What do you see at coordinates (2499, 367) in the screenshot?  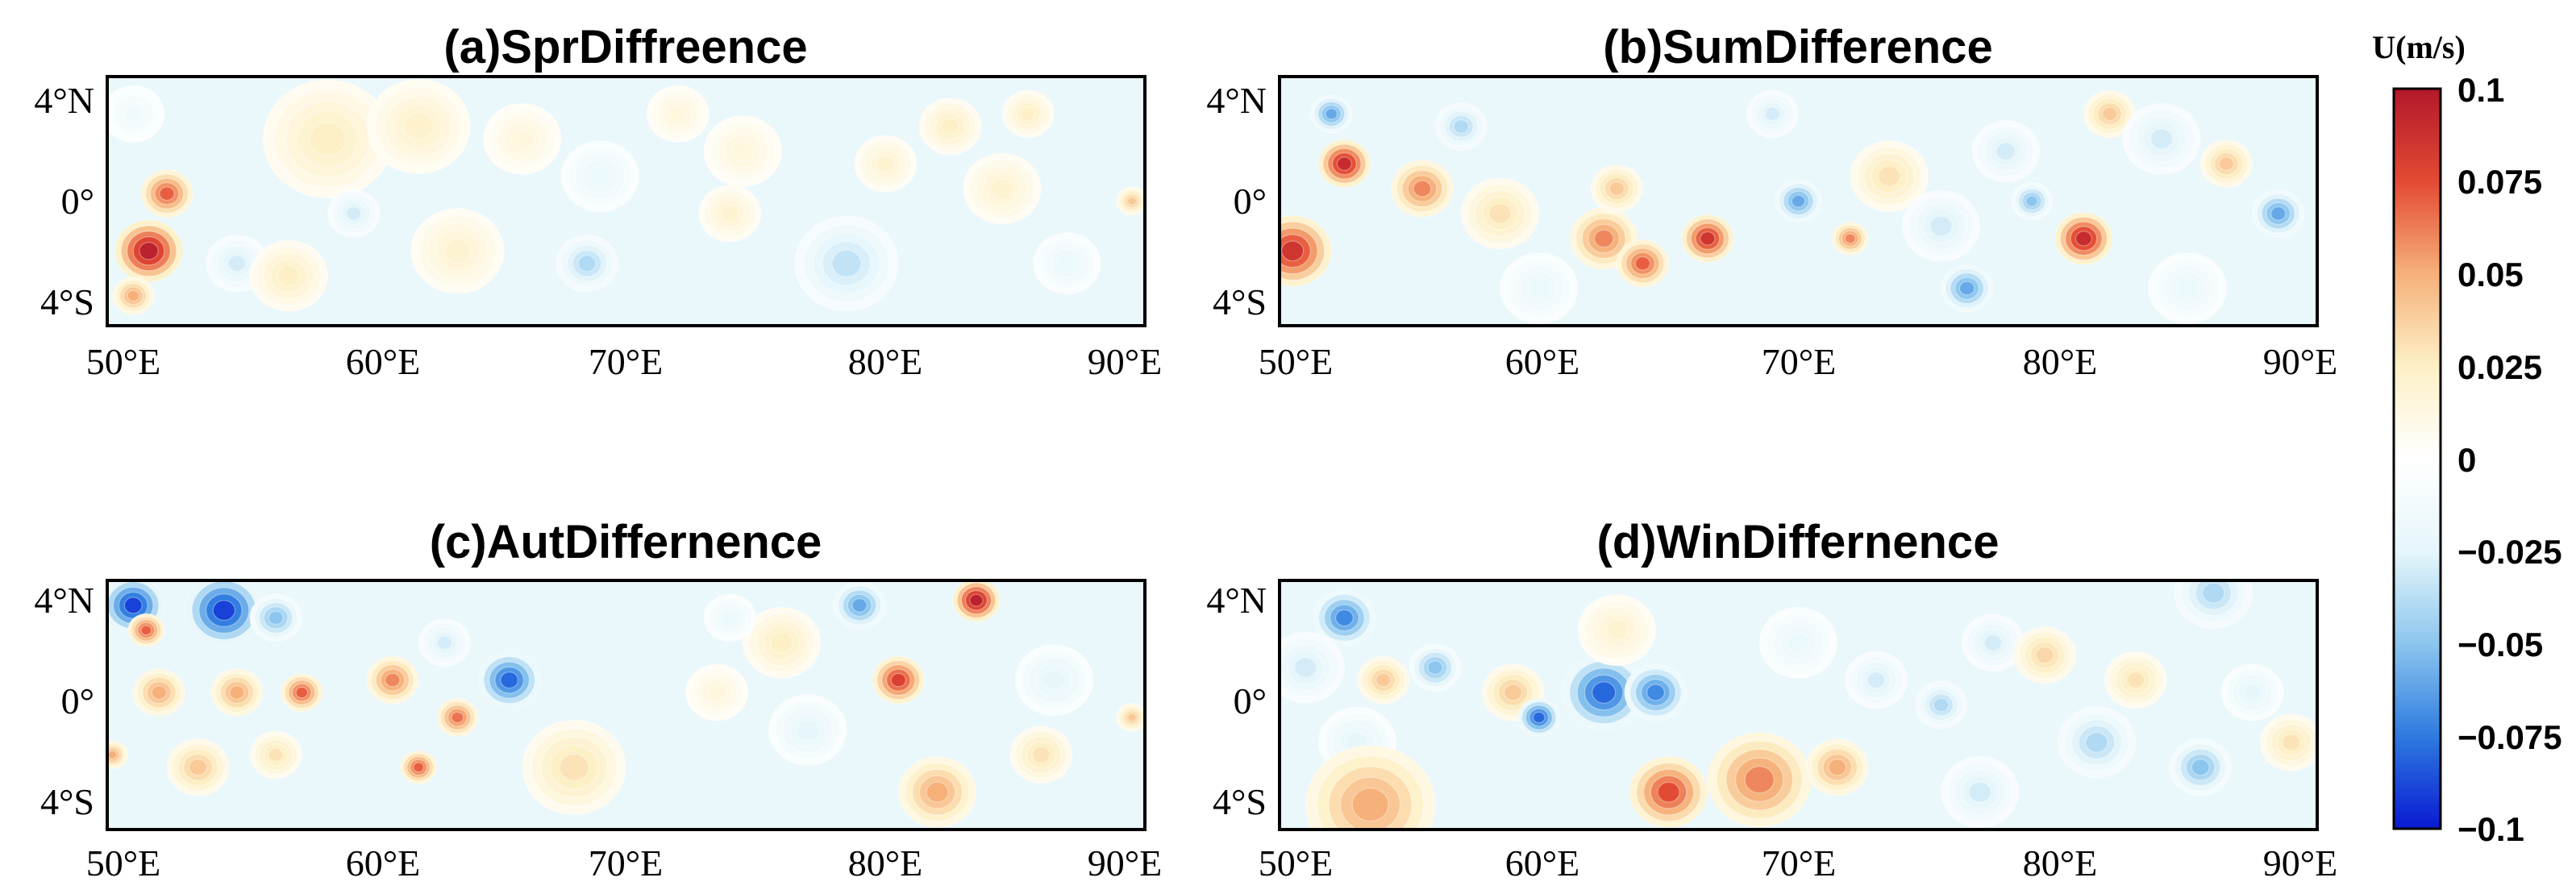 I see `colorbar-tick-label: 0.025` at bounding box center [2499, 367].